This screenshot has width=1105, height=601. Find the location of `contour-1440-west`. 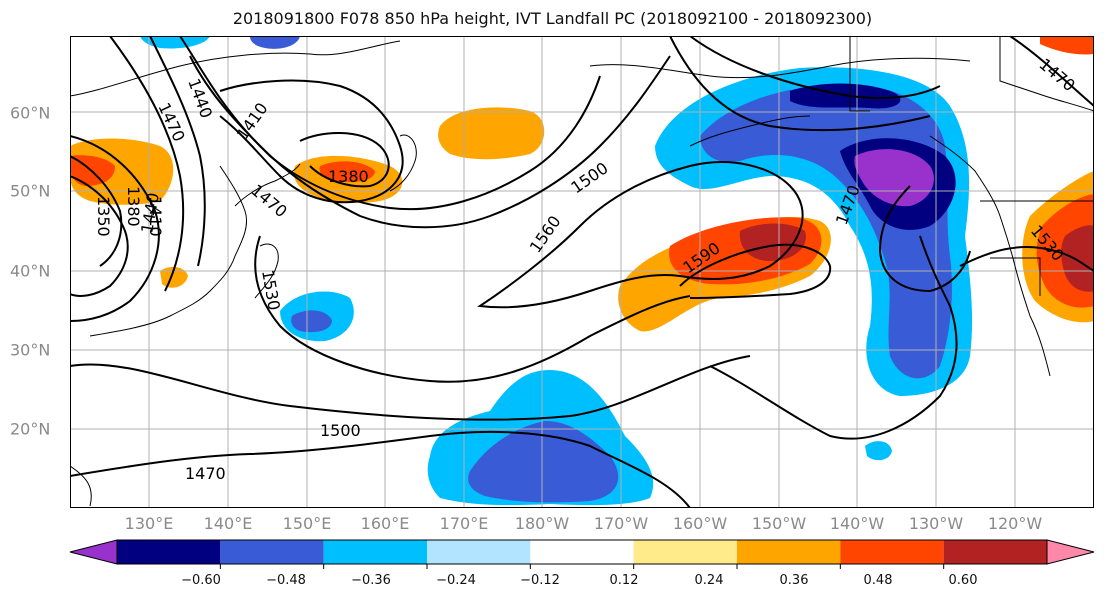

contour-1440-west is located at coordinates (147, 164).